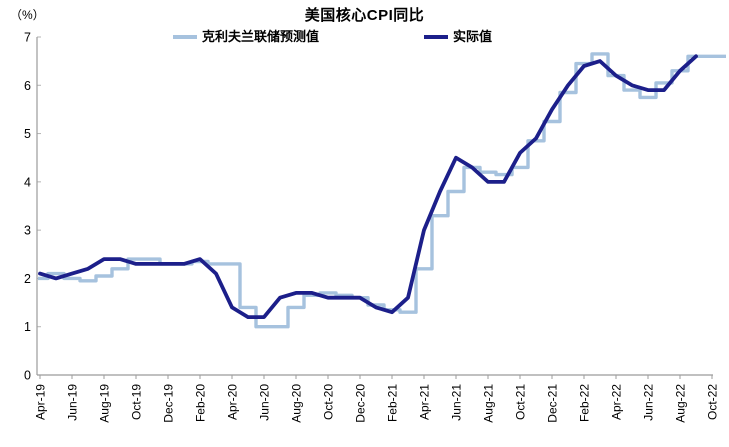  I want to click on x-tick-label: Jun-21, so click(457, 402).